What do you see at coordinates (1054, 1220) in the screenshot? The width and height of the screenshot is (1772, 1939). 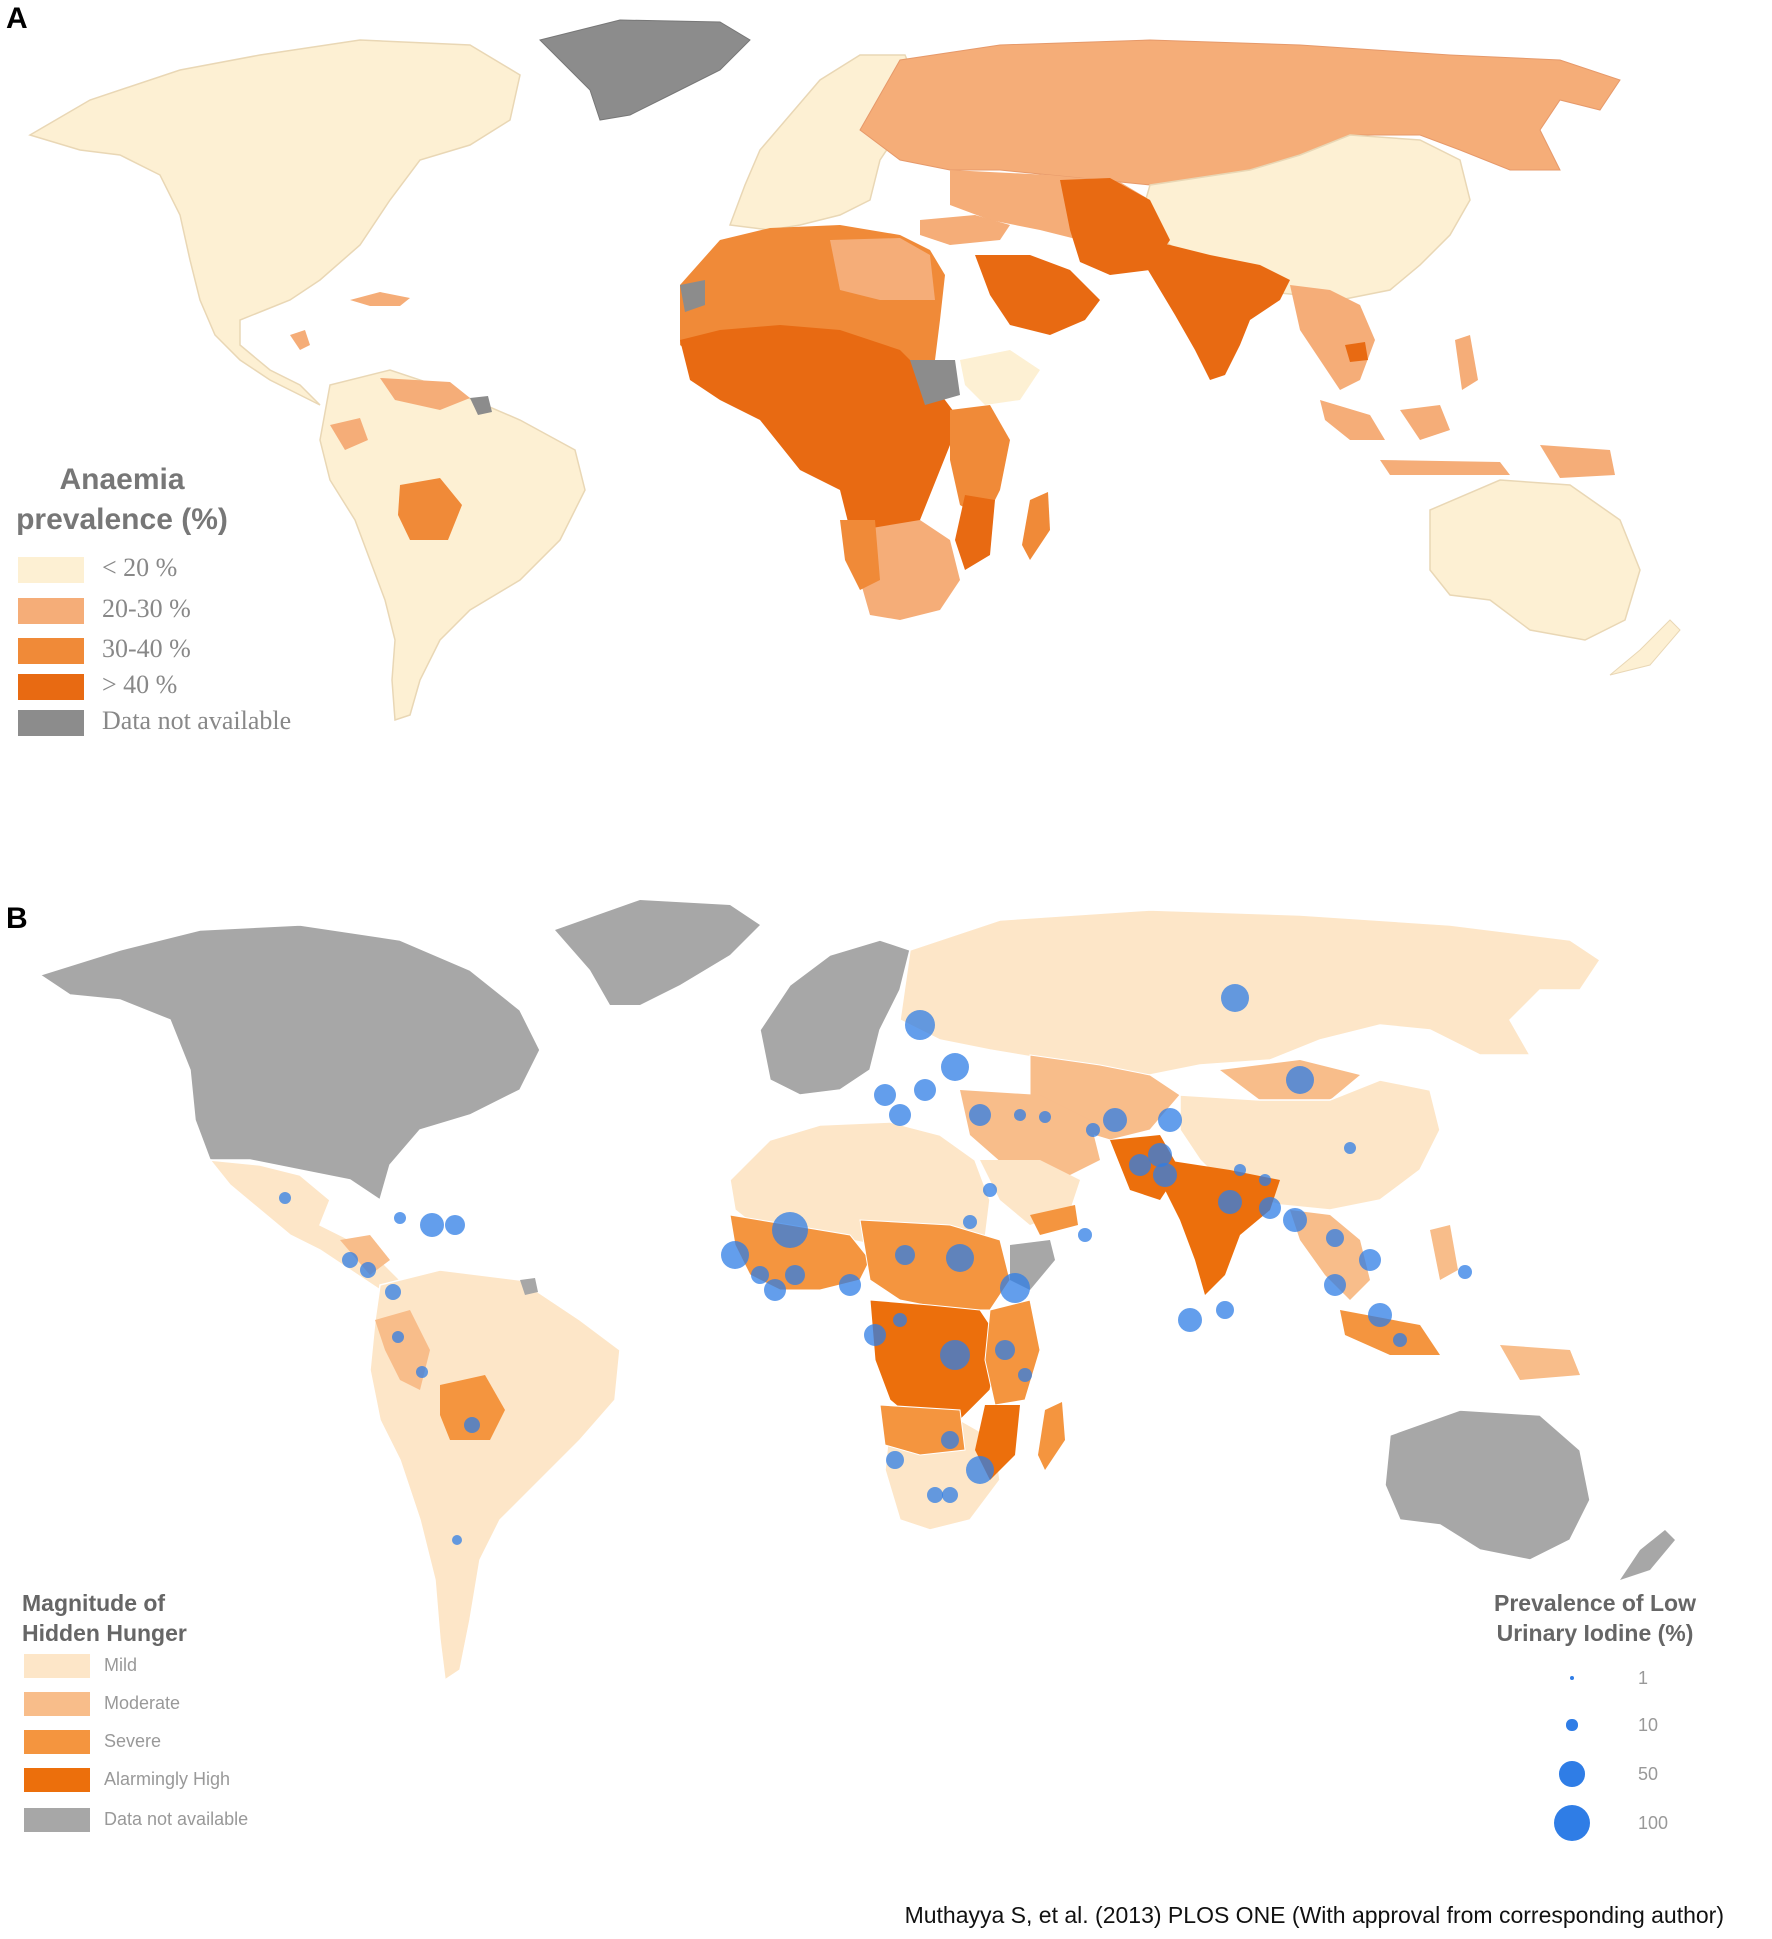 I see `region-yemen` at bounding box center [1054, 1220].